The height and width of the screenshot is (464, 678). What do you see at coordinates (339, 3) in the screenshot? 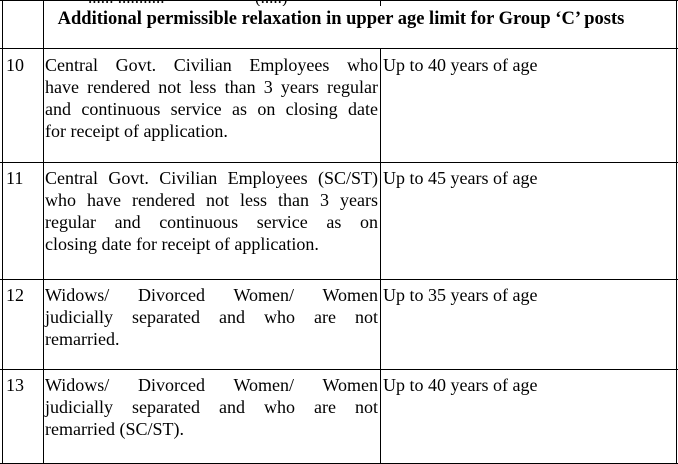
I see `cropped-previous-row: ...... ........... (.....)` at bounding box center [339, 3].